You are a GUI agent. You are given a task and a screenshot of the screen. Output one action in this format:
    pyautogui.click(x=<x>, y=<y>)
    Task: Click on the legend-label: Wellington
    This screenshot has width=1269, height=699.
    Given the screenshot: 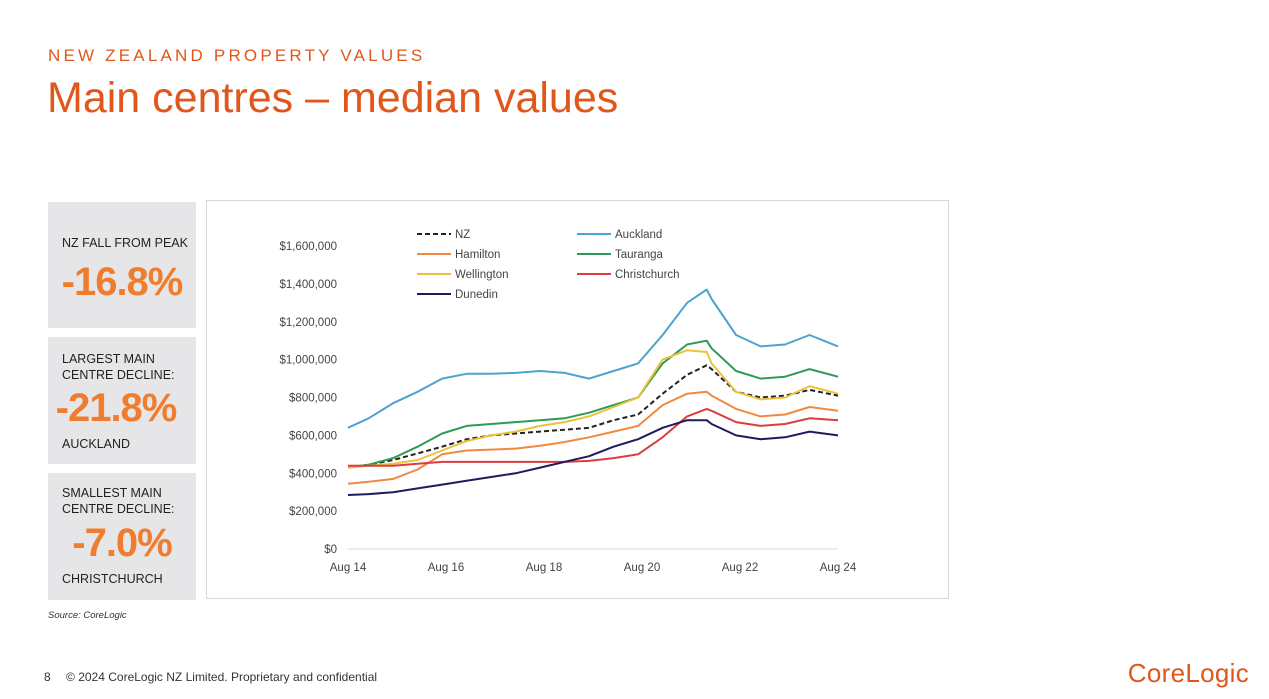 What is the action you would take?
    pyautogui.click(x=482, y=275)
    